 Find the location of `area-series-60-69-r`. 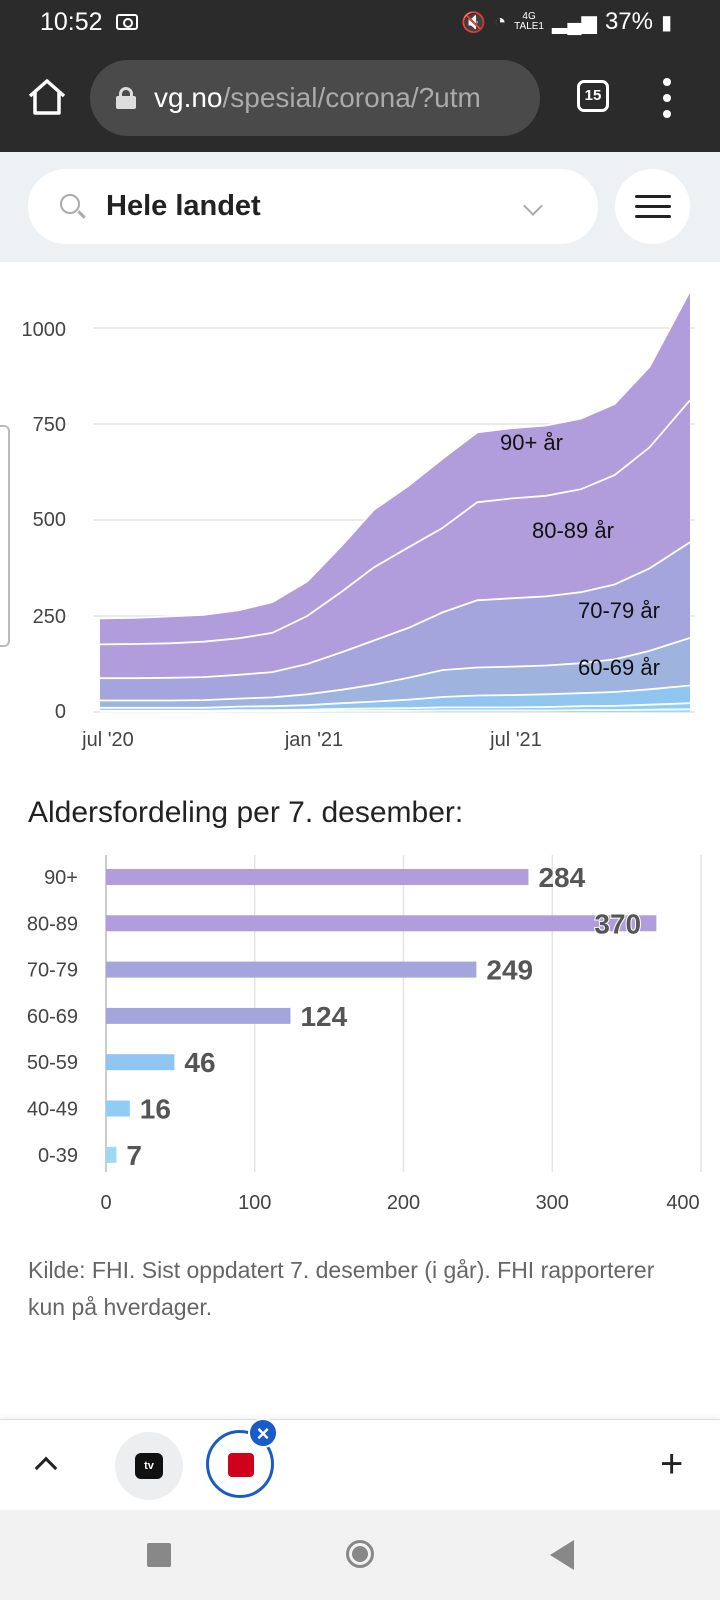

area-series-60-69-r is located at coordinates (395, 672).